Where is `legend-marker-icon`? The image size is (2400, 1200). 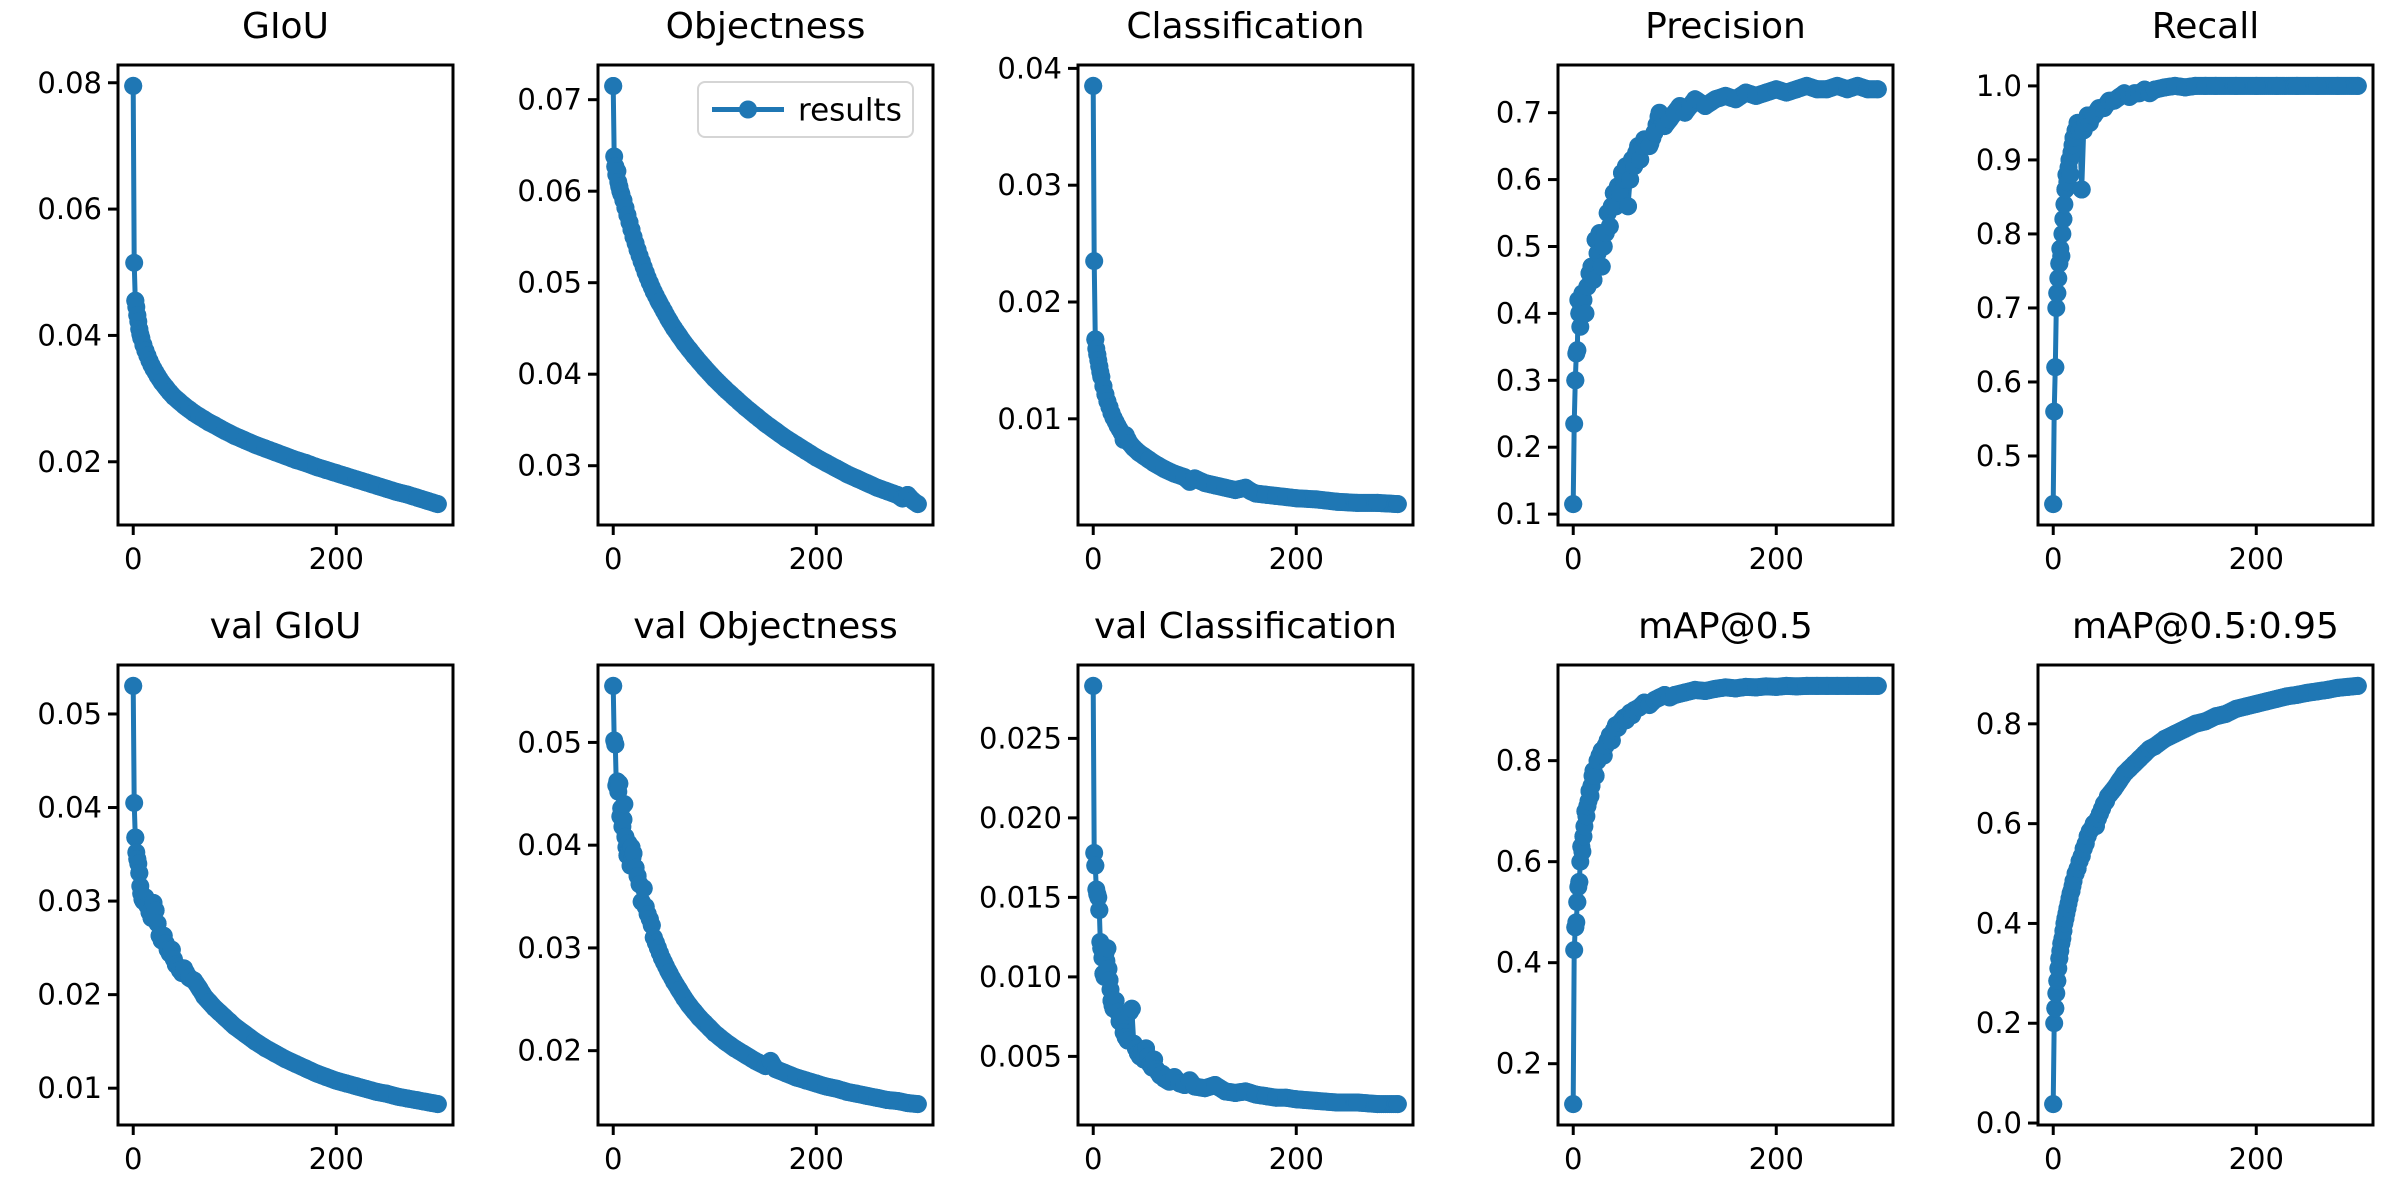 legend-marker-icon is located at coordinates (748, 109).